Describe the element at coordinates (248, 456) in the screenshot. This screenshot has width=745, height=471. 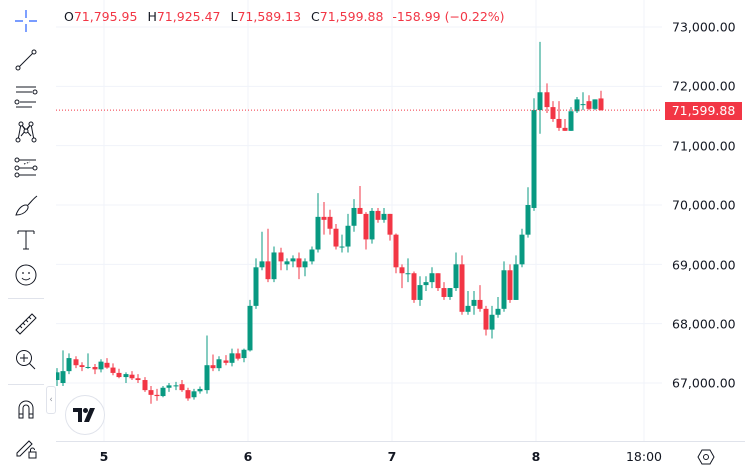
I see `time-label: 6` at that location.